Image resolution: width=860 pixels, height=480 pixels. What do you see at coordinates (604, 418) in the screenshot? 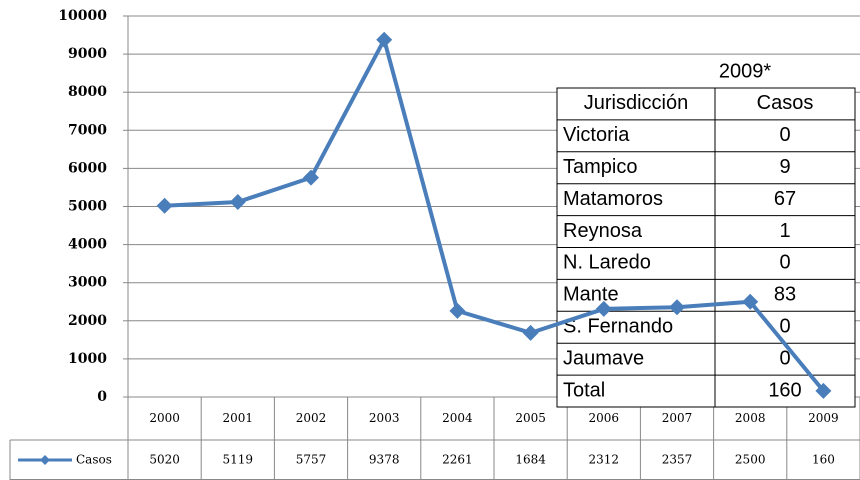
I see `x-tick-label: 2006` at bounding box center [604, 418].